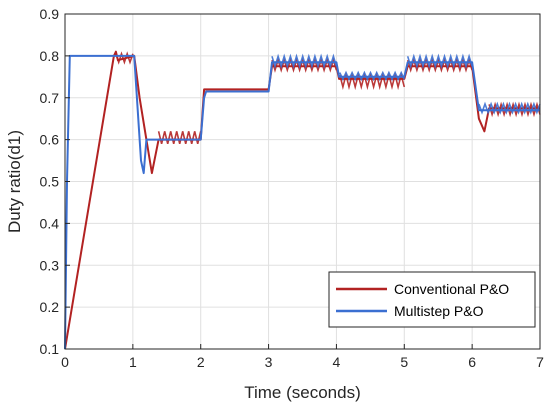 Image resolution: width=550 pixels, height=413 pixels. Describe the element at coordinates (50, 265) in the screenshot. I see `y-tick-label-2: 0.3` at that location.